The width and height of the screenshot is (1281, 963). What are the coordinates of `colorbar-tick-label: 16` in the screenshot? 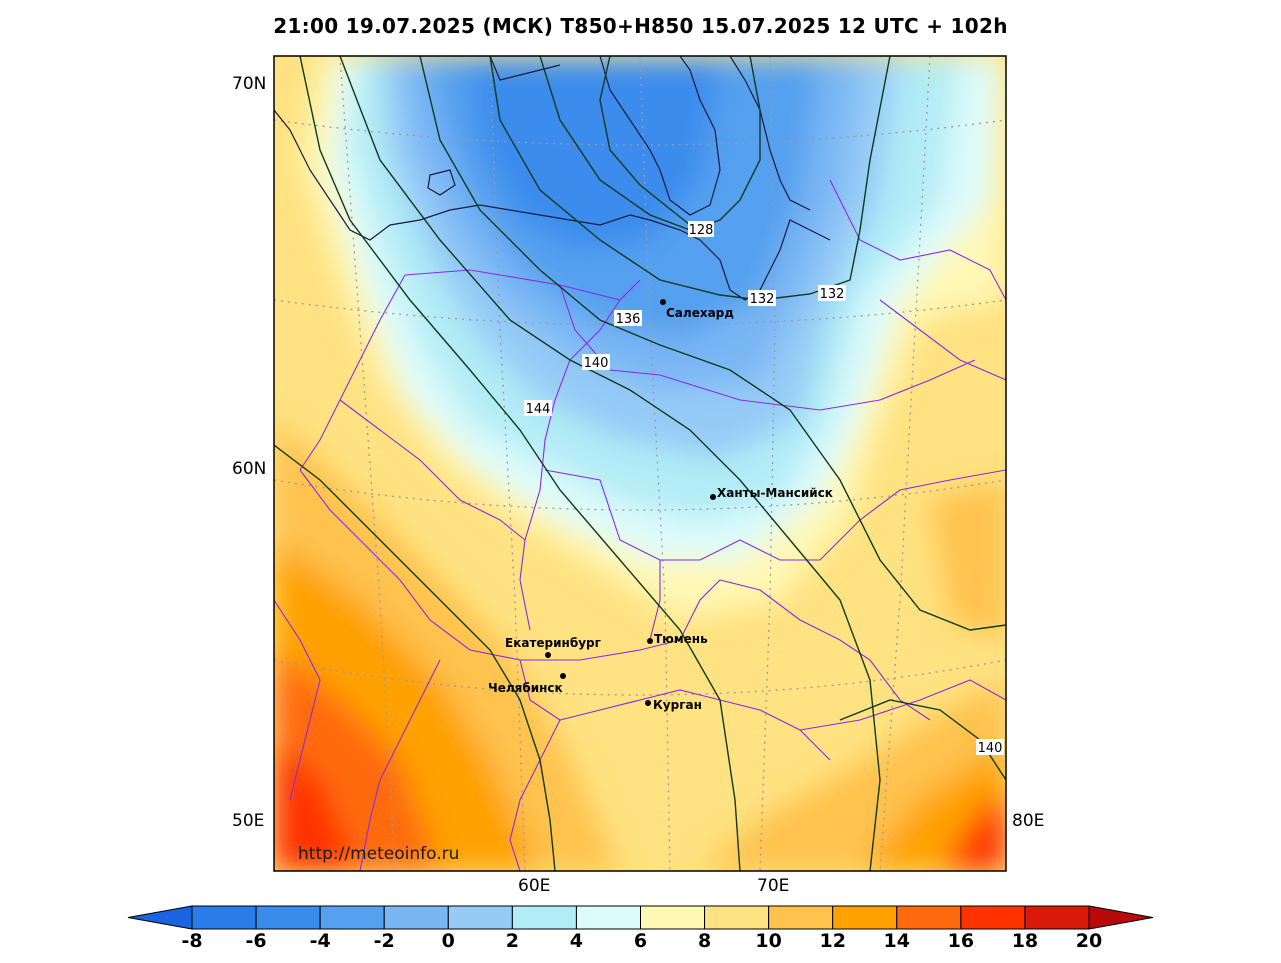 It's located at (961, 941).